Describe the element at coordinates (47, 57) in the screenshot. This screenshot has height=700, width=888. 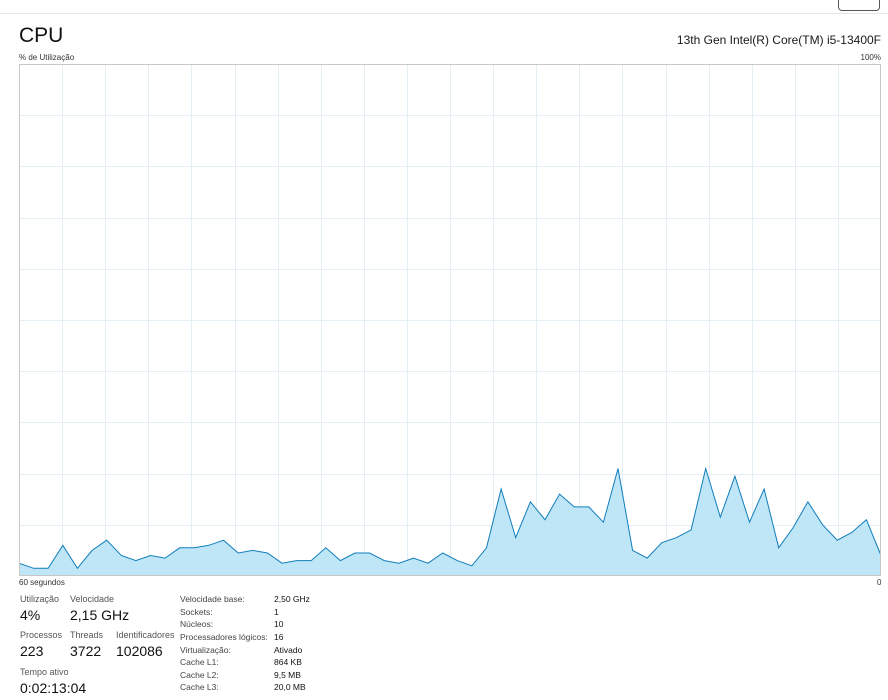
I see `y-axis-label: % de Utilização` at that location.